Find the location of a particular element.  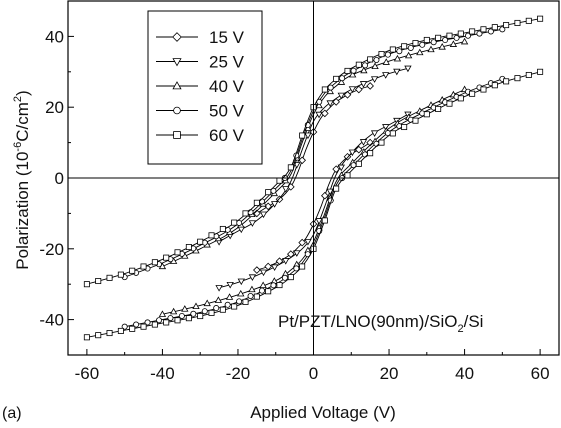

legend-label: 60 V is located at coordinates (227, 135).